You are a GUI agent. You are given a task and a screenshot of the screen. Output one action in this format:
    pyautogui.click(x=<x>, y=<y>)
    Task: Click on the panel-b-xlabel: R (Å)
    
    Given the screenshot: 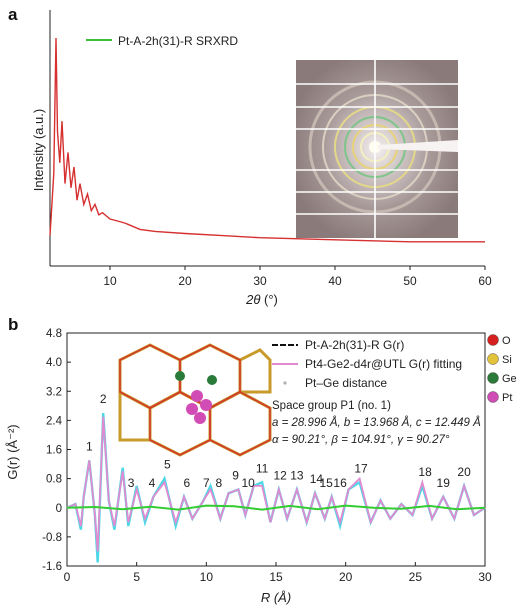 What is the action you would take?
    pyautogui.click(x=276, y=597)
    